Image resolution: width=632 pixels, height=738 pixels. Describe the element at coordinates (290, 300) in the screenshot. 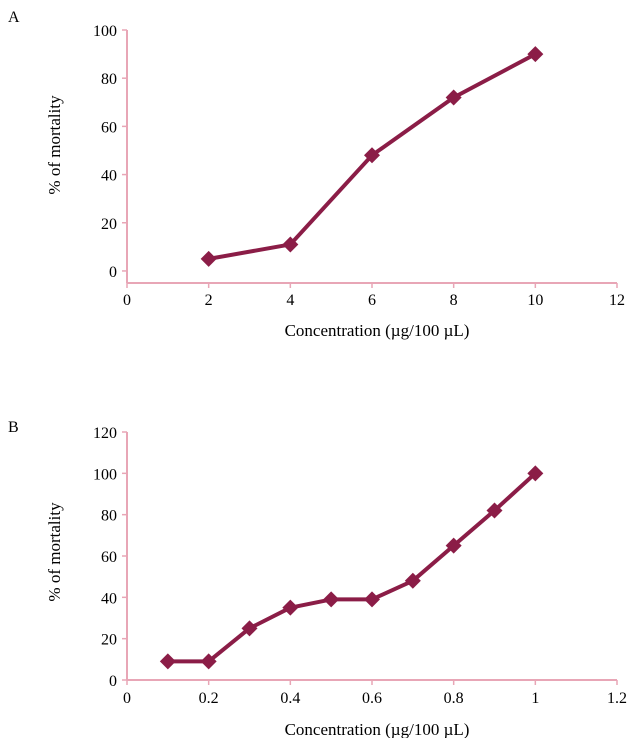

I see `x-tick-label: 4` at that location.